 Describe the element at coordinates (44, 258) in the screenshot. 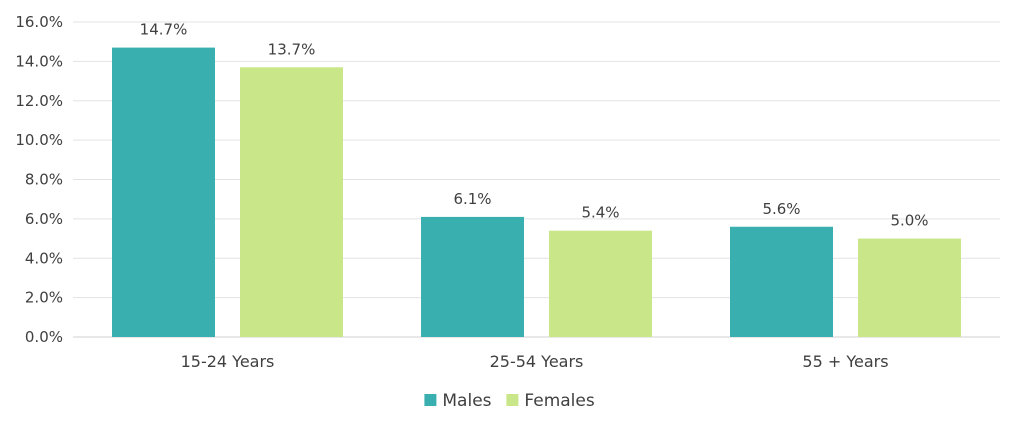

I see `y-tick-label: 4.0%` at that location.